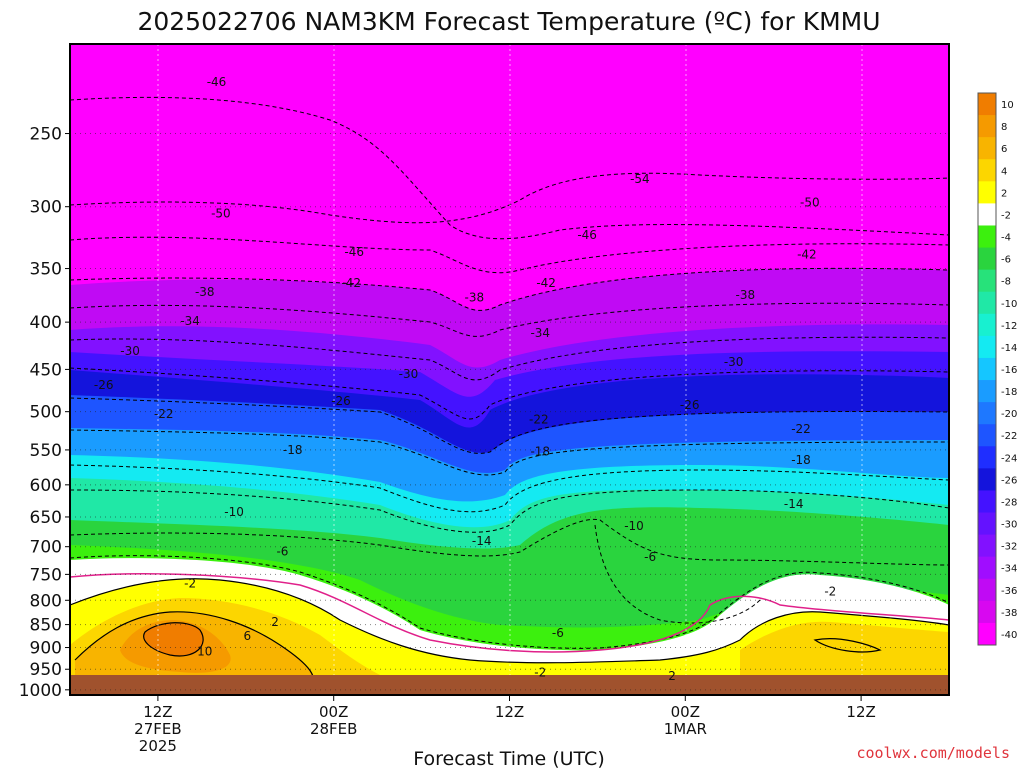 Image resolution: width=1024 pixels, height=768 pixels. Describe the element at coordinates (1009, 348) in the screenshot. I see `colorbar-label: -14` at that location.